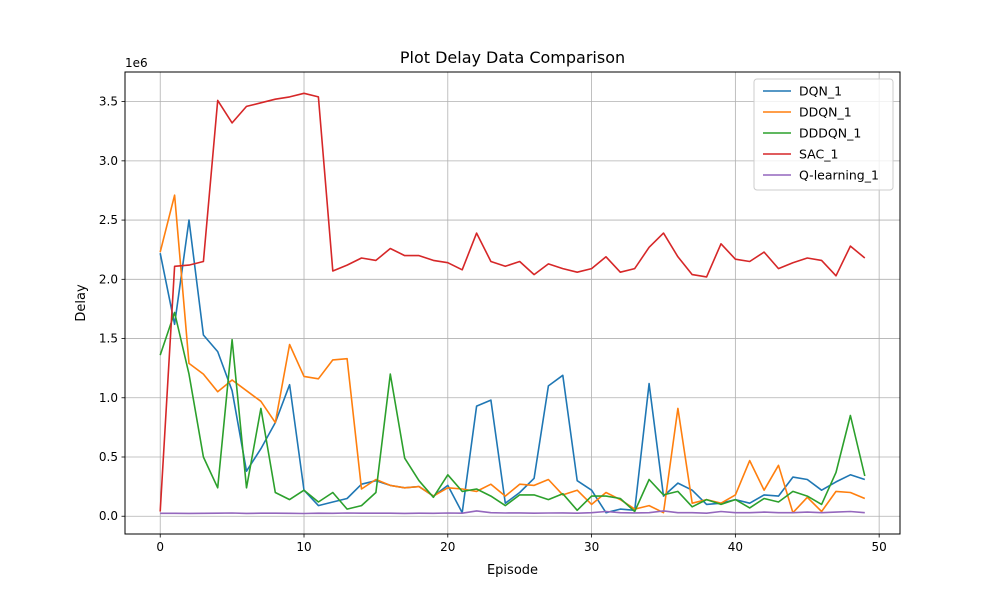 The image size is (1000, 600). What do you see at coordinates (108, 220) in the screenshot?
I see `y-tick-label: 2.5` at bounding box center [108, 220].